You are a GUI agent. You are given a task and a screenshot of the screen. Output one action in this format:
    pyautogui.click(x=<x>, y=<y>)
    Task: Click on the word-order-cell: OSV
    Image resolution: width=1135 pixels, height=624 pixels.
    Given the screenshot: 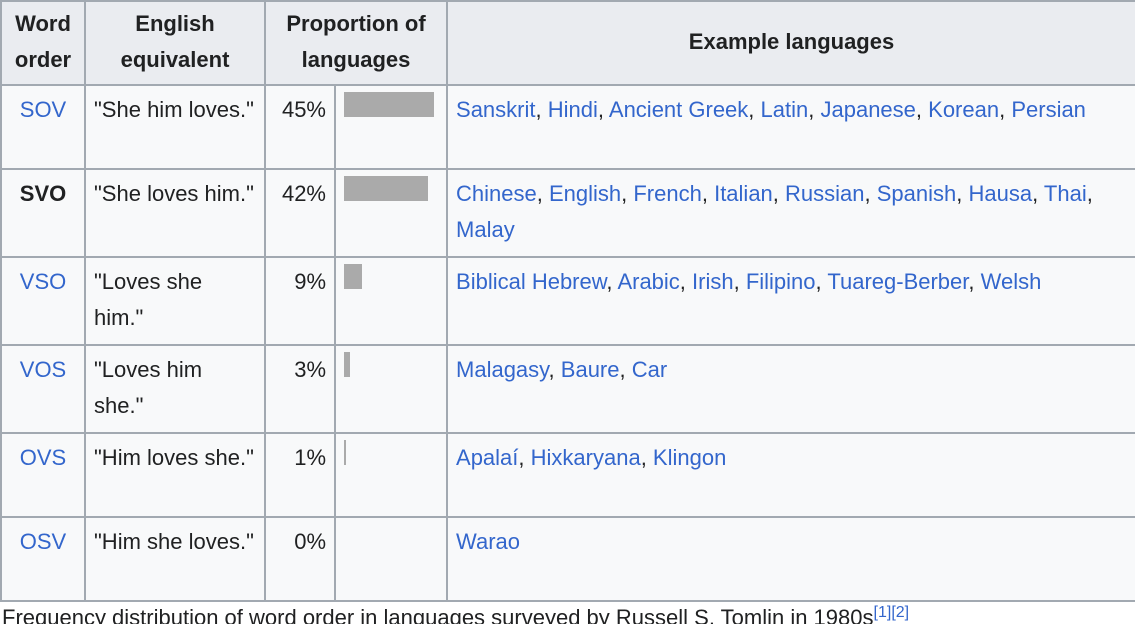 What is the action you would take?
    pyautogui.click(x=43, y=559)
    